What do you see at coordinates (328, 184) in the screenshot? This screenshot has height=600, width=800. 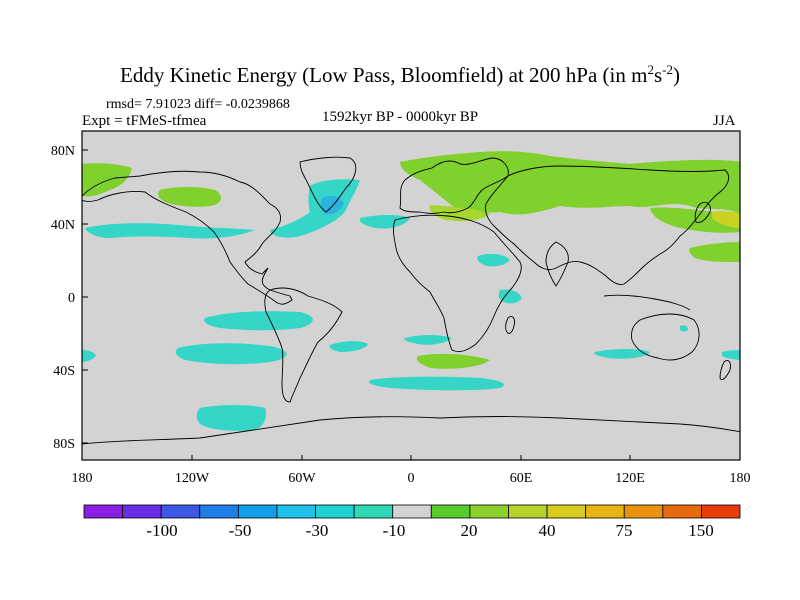 I see `greenland-coast` at bounding box center [328, 184].